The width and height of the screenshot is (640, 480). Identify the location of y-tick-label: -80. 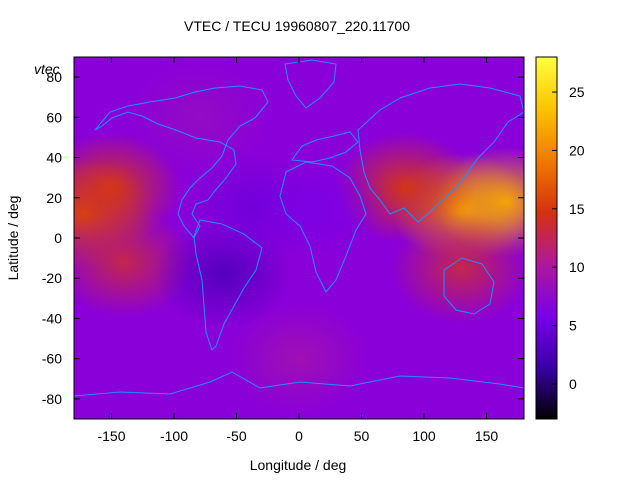
(52, 399).